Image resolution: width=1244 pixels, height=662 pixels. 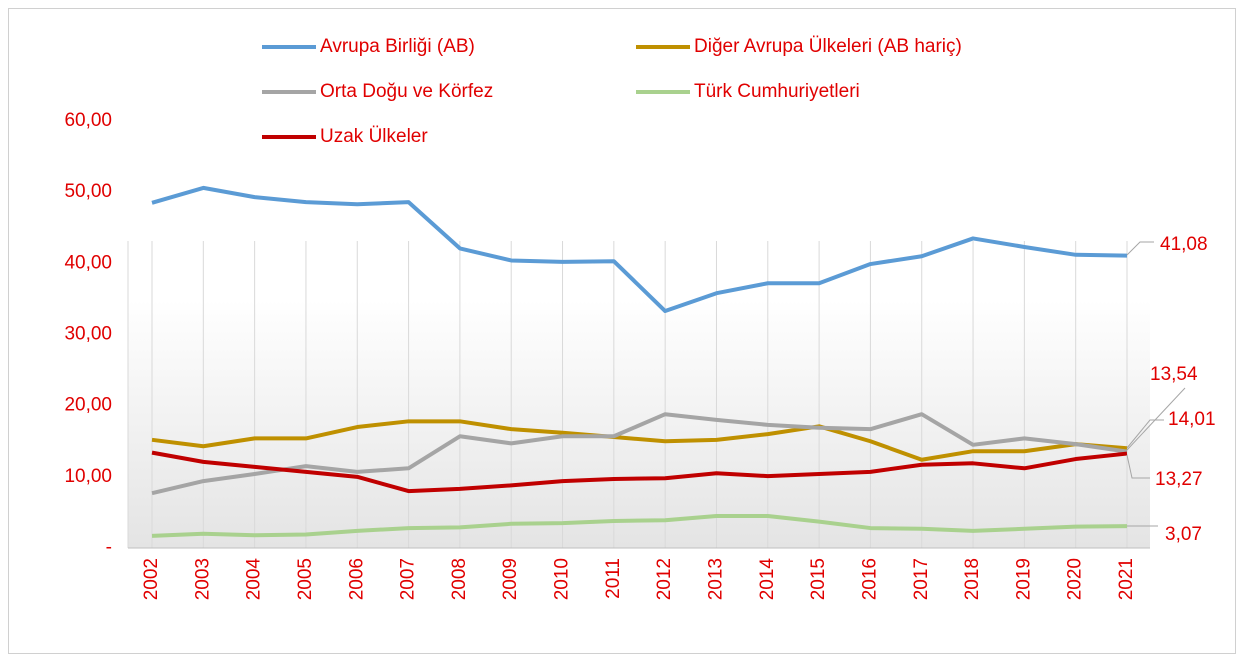 What do you see at coordinates (88, 120) in the screenshot?
I see `y-tick-label: 60,00` at bounding box center [88, 120].